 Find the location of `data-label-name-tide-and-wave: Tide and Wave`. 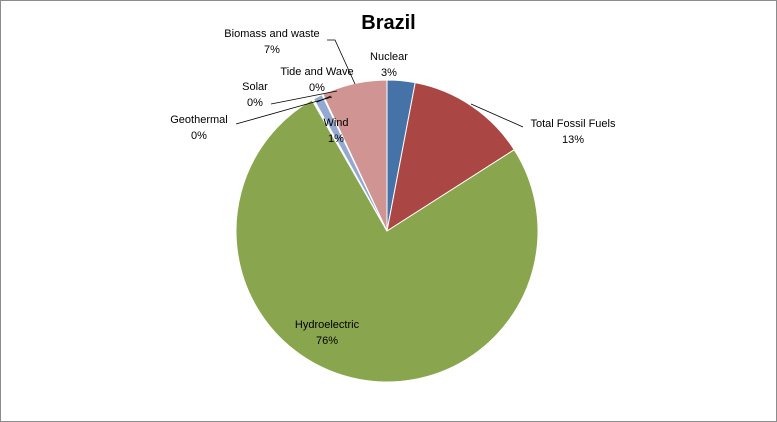

data-label-name-tide-and-wave: Tide and Wave is located at coordinates (316, 72).